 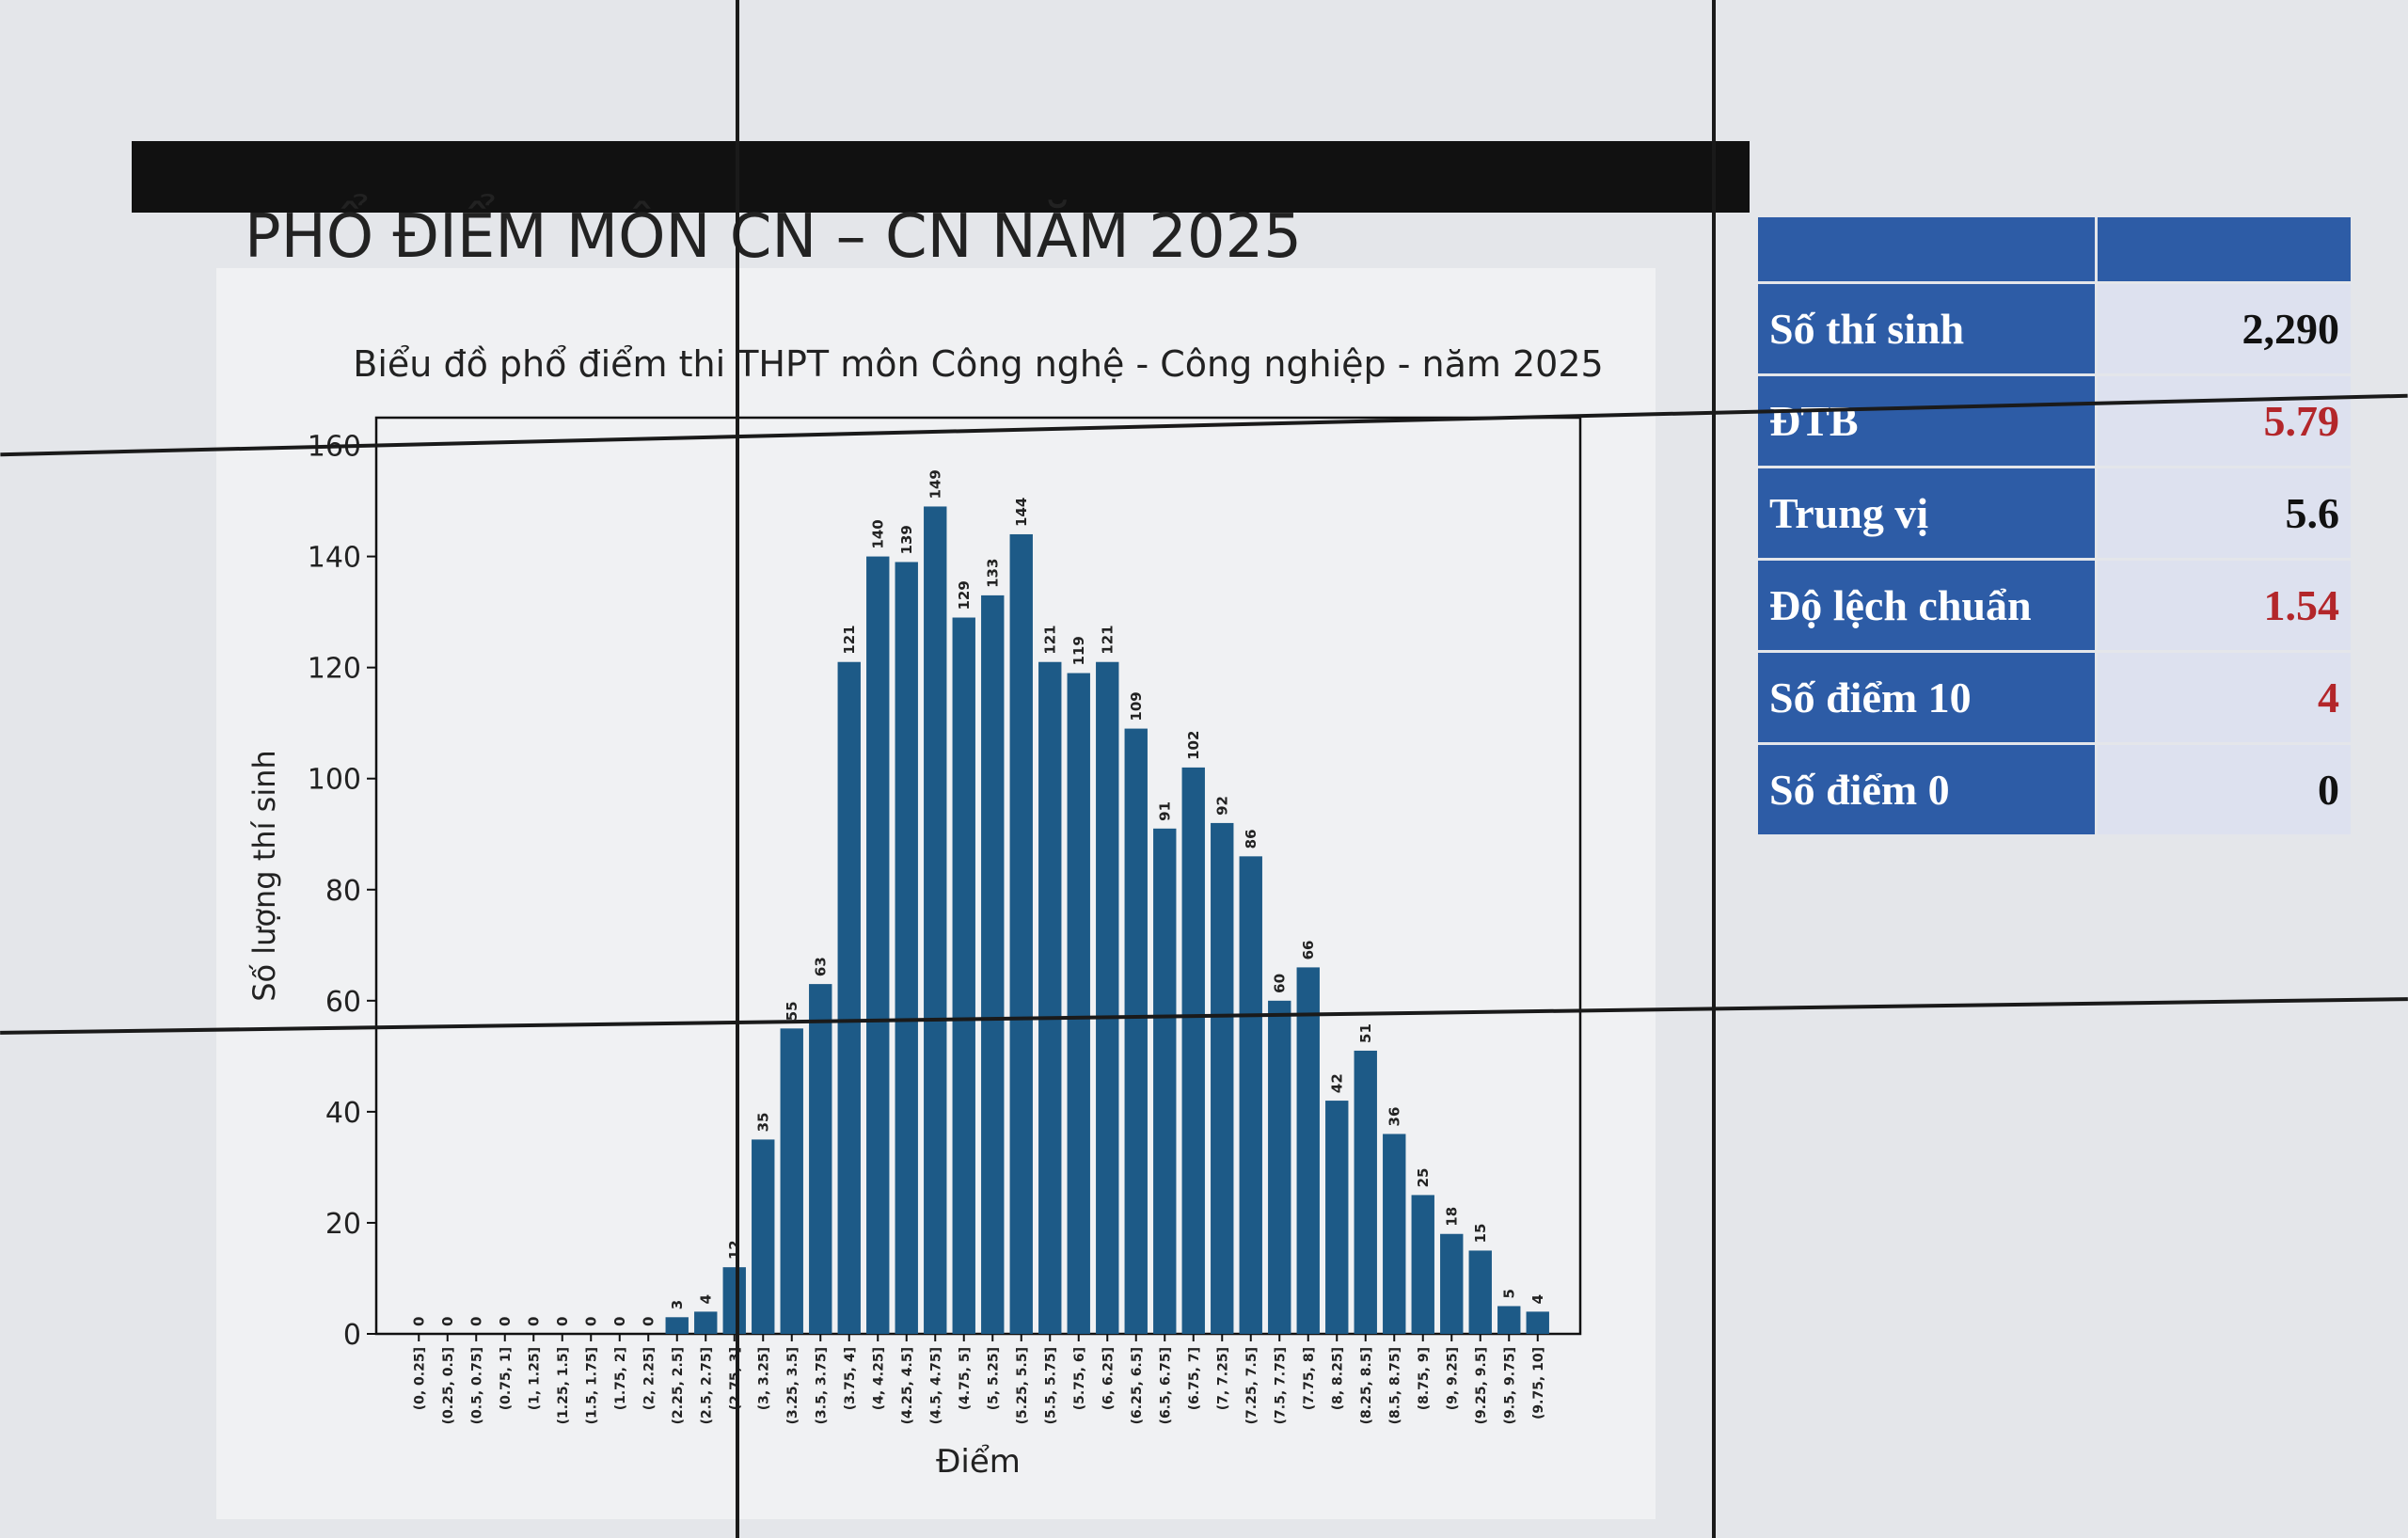 What do you see at coordinates (2225, 789) in the screenshot?
I see `stat-value: 0` at bounding box center [2225, 789].